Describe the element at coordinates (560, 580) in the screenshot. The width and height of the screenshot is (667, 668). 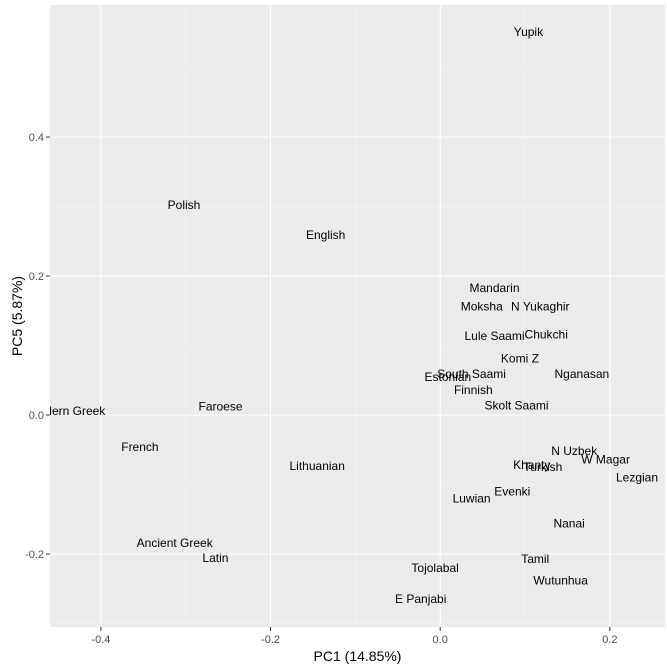
I see `point-label: Wutunhua` at that location.